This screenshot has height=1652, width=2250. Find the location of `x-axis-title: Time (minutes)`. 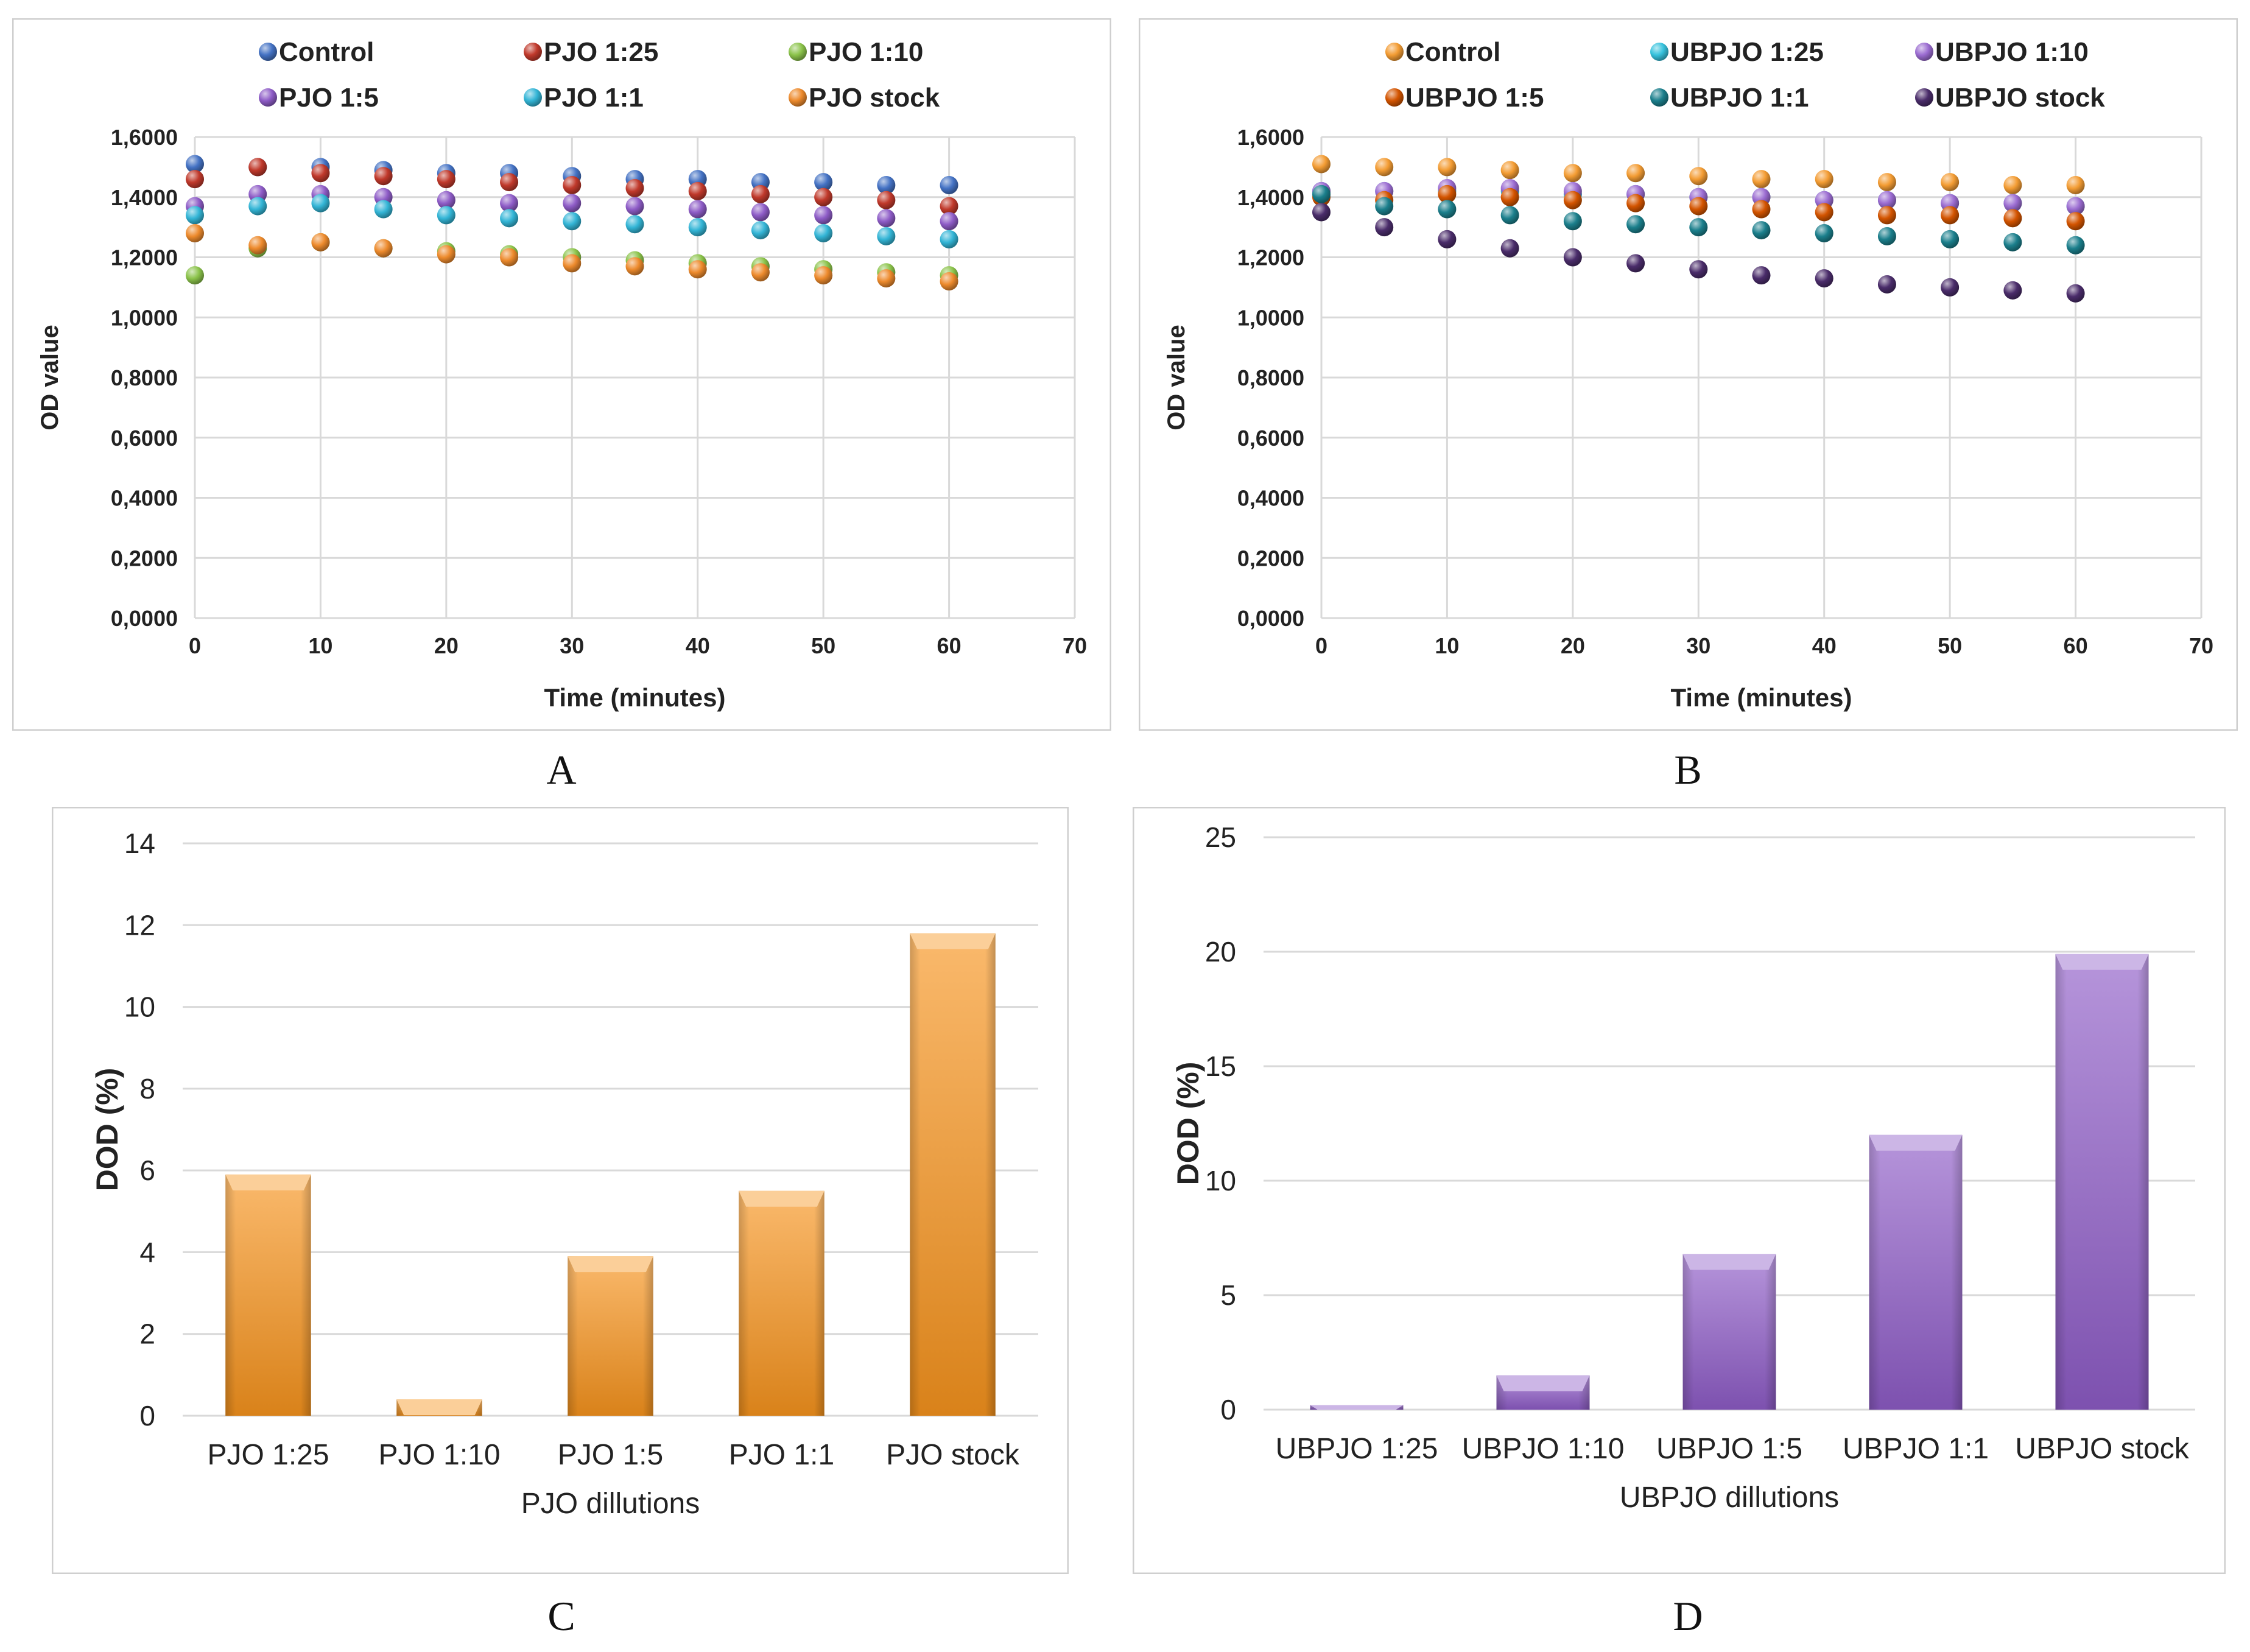

x-axis-title: Time (minutes) is located at coordinates (635, 698).